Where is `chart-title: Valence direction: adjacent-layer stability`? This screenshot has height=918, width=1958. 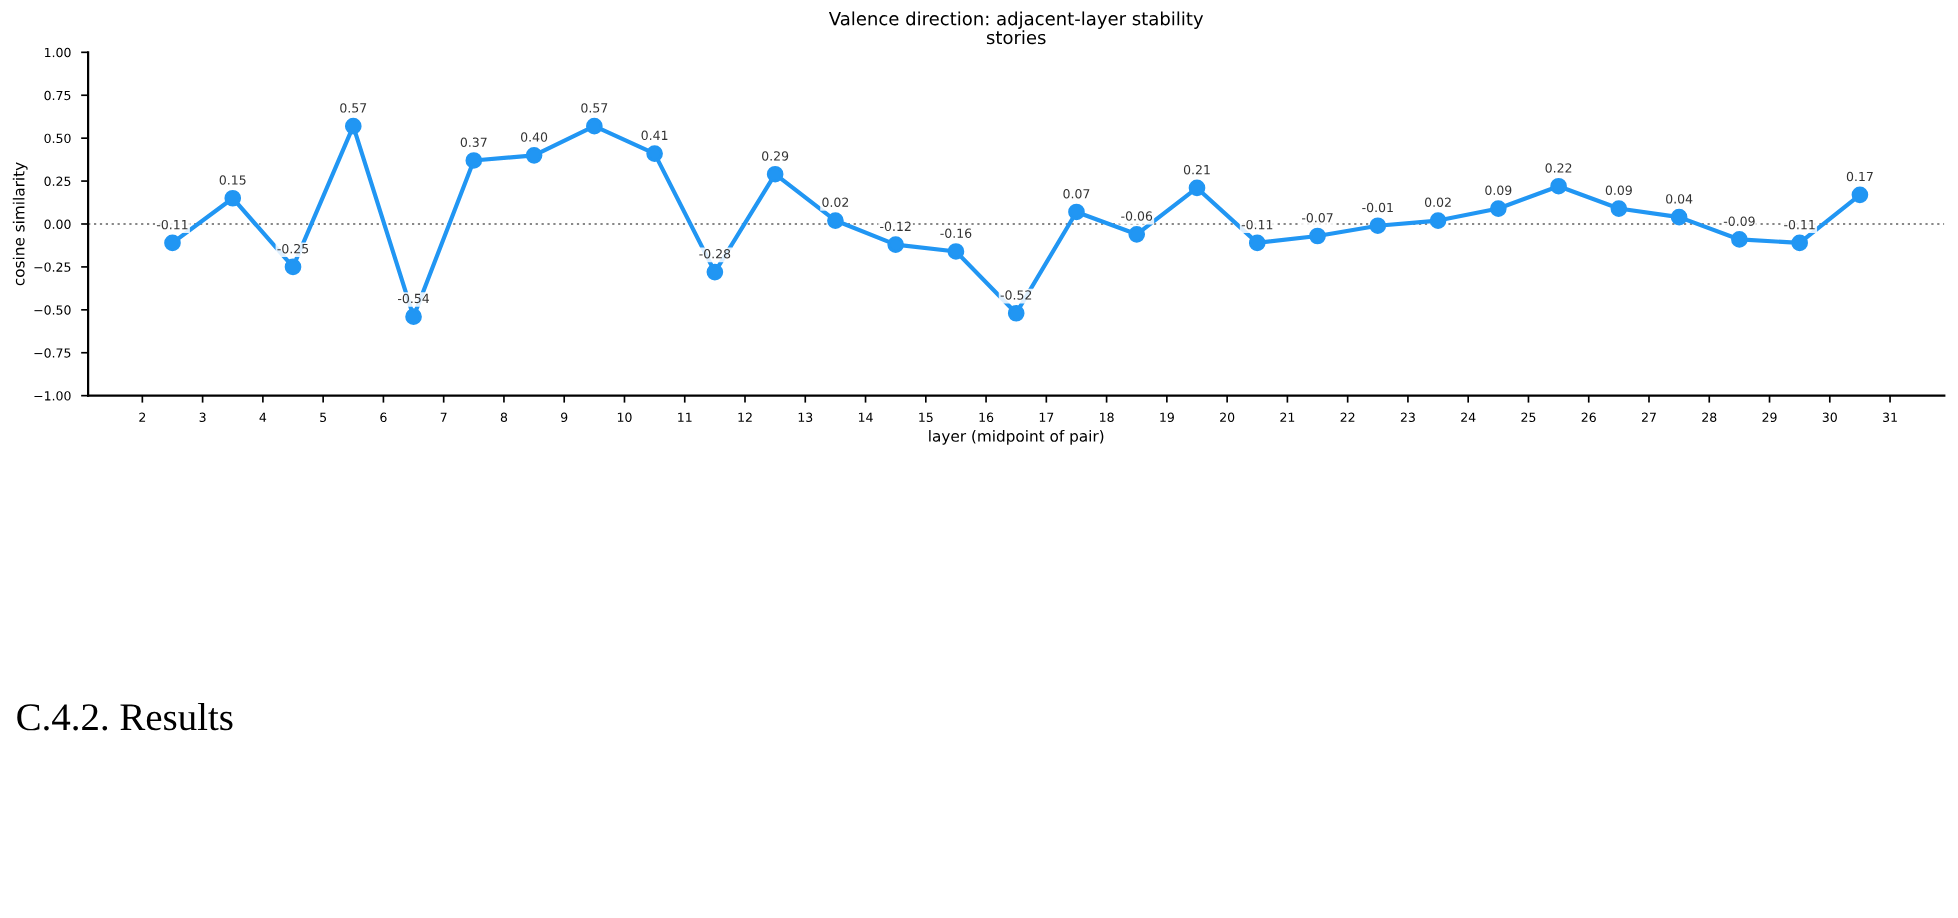 chart-title: Valence direction: adjacent-layer stability is located at coordinates (1016, 20).